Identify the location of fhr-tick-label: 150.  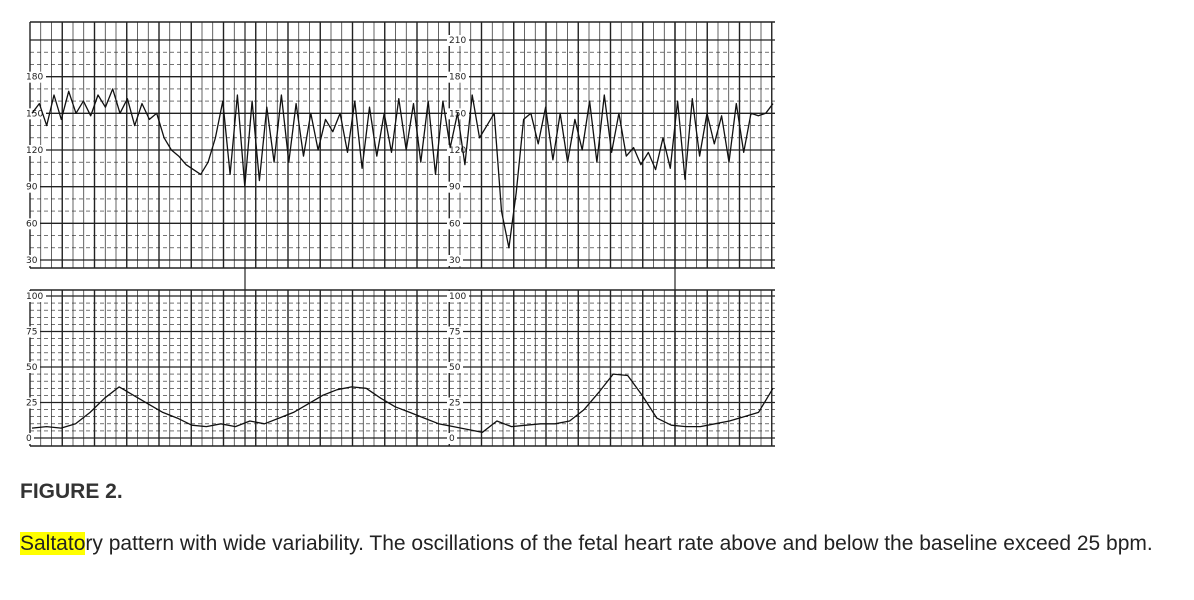
(34, 114).